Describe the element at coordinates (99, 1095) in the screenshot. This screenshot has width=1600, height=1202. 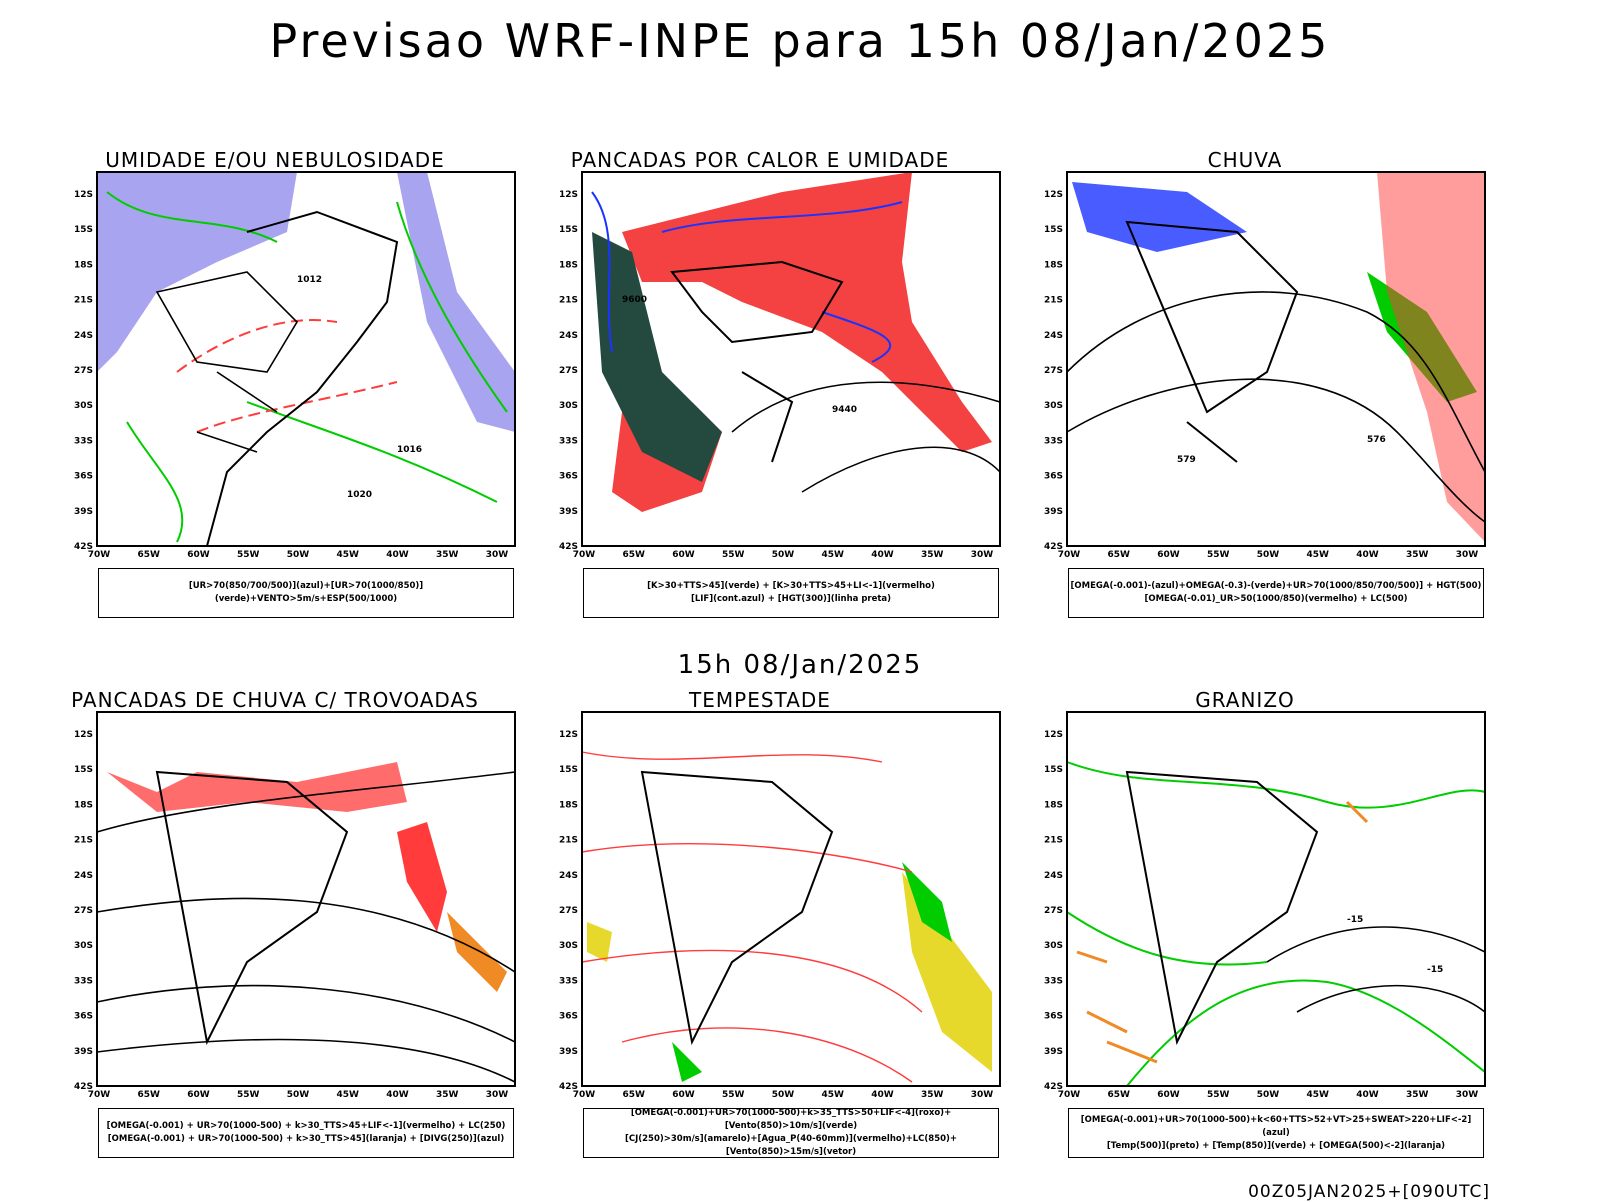
I see `lon-tick-label: 70W` at that location.